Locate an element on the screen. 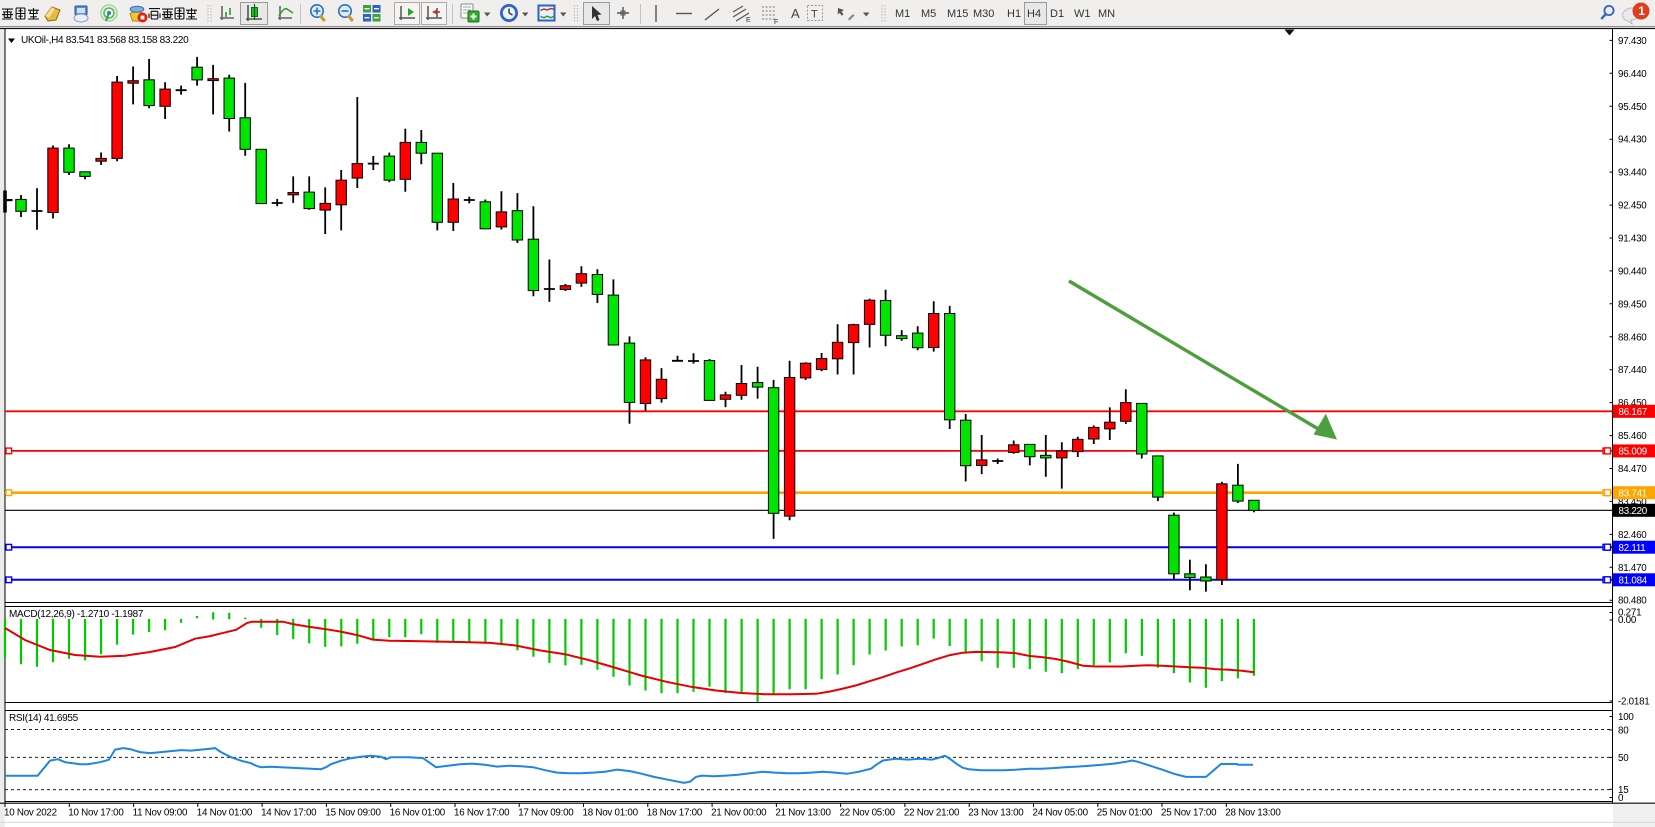 Image resolution: width=1655 pixels, height=827 pixels. svg-text: F is located at coordinates (776, 22).